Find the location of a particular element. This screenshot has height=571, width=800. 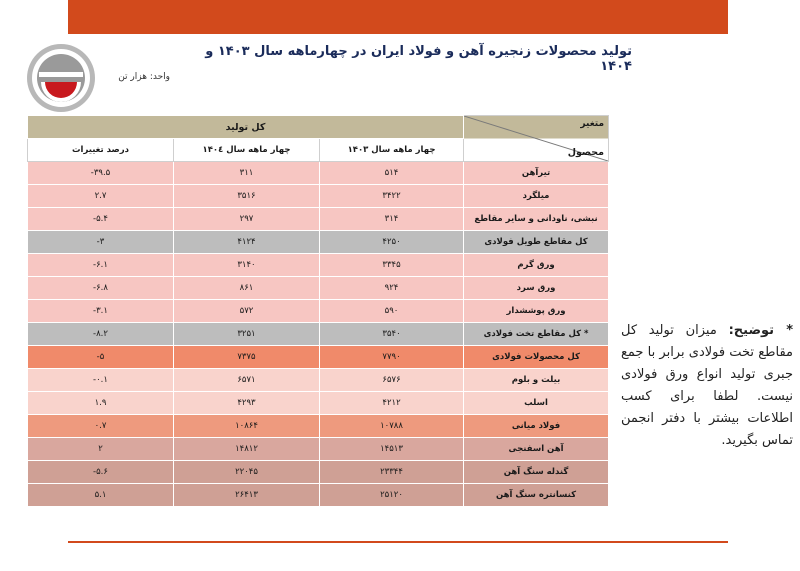

value-1404-cell: ۲۹۷ is located at coordinates (246, 219).